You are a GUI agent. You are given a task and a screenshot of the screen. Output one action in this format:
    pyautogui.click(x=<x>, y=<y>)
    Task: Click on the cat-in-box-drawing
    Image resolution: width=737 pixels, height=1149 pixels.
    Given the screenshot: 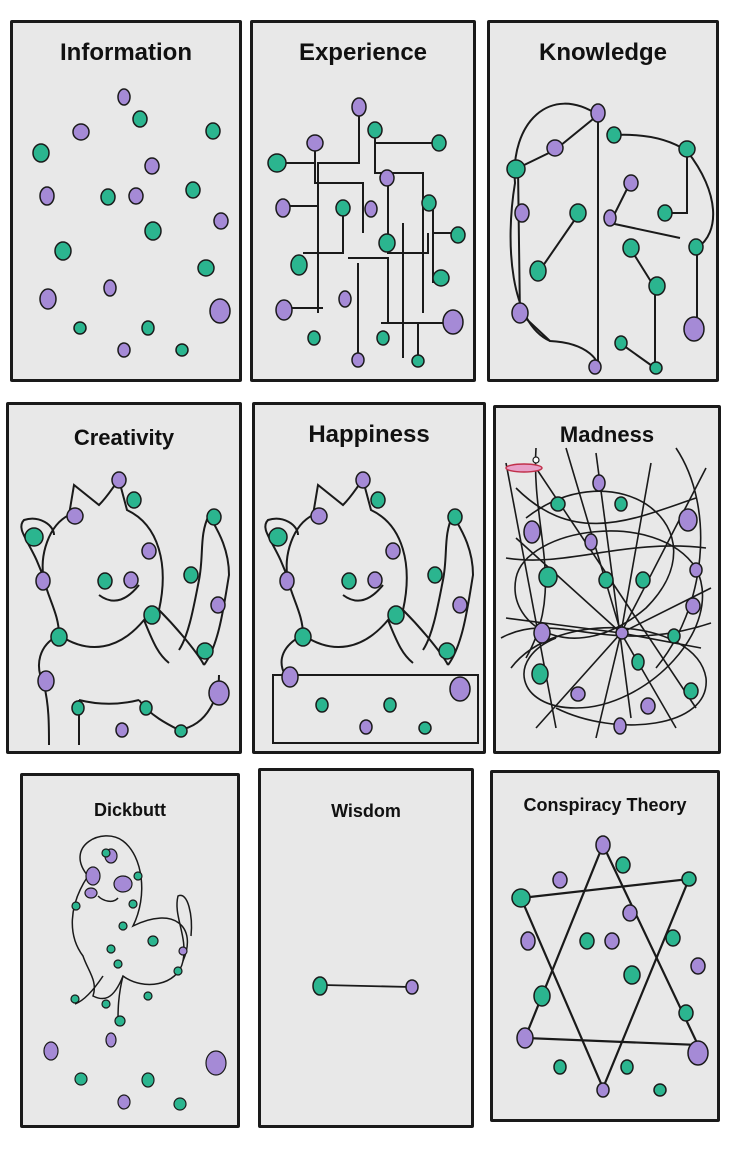 What is the action you would take?
    pyautogui.click(x=371, y=607)
    